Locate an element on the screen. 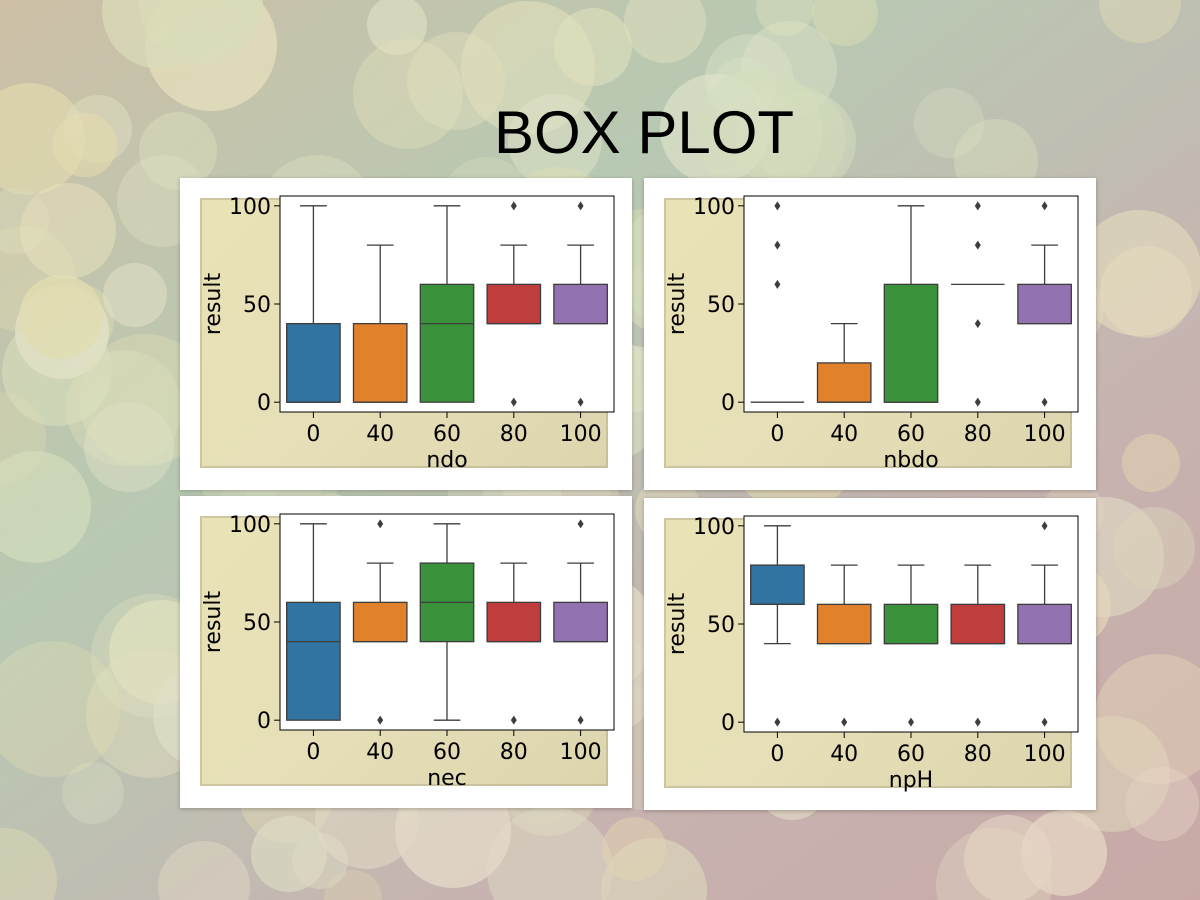 This screenshot has height=900, width=1200. chart-card-ndo: 0 50 100 0 40 60 80 100 ndo result is located at coordinates (406, 334).